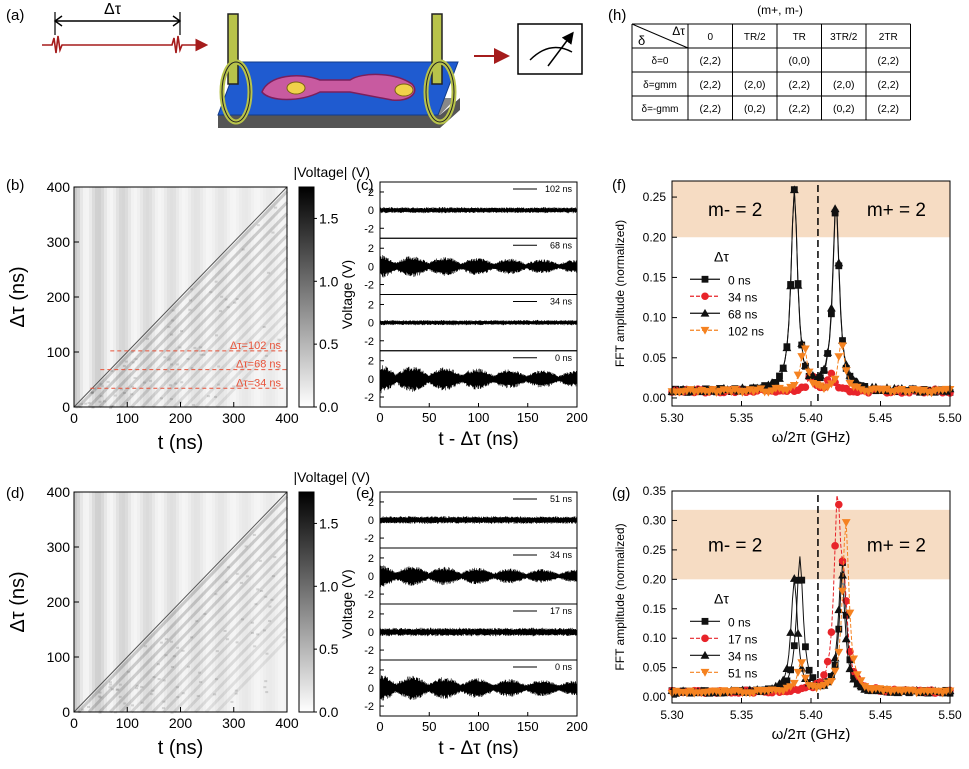 The image size is (969, 769). Describe the element at coordinates (331, 172) in the screenshot. I see `colorbar-label: |Voltage| (V)` at that location.